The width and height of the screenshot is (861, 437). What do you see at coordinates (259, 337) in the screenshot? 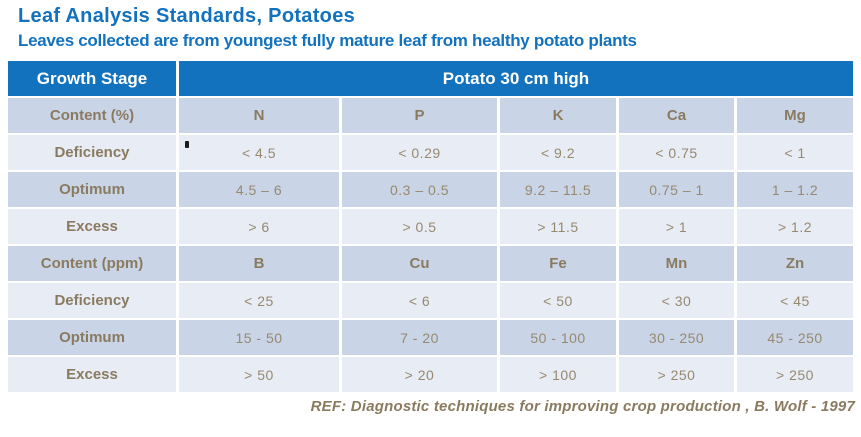
I see `value-cell: 15 - 50` at bounding box center [259, 337].